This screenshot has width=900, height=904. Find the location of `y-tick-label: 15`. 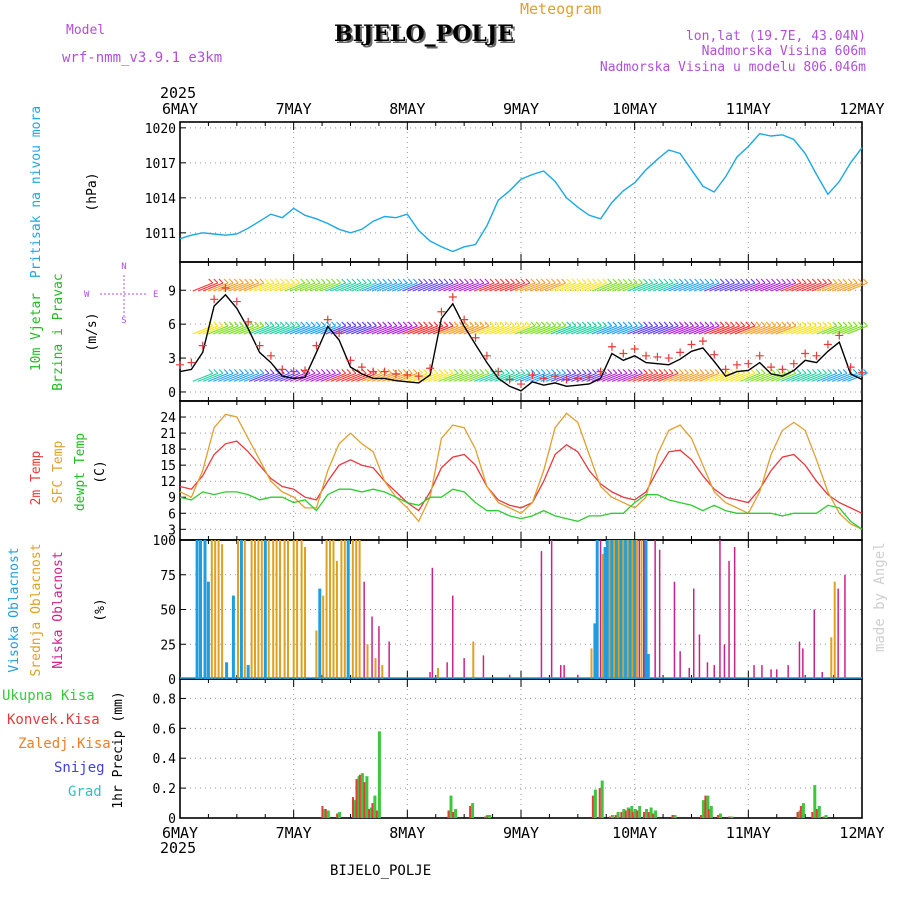

y-tick-label: 15 is located at coordinates (168, 466).